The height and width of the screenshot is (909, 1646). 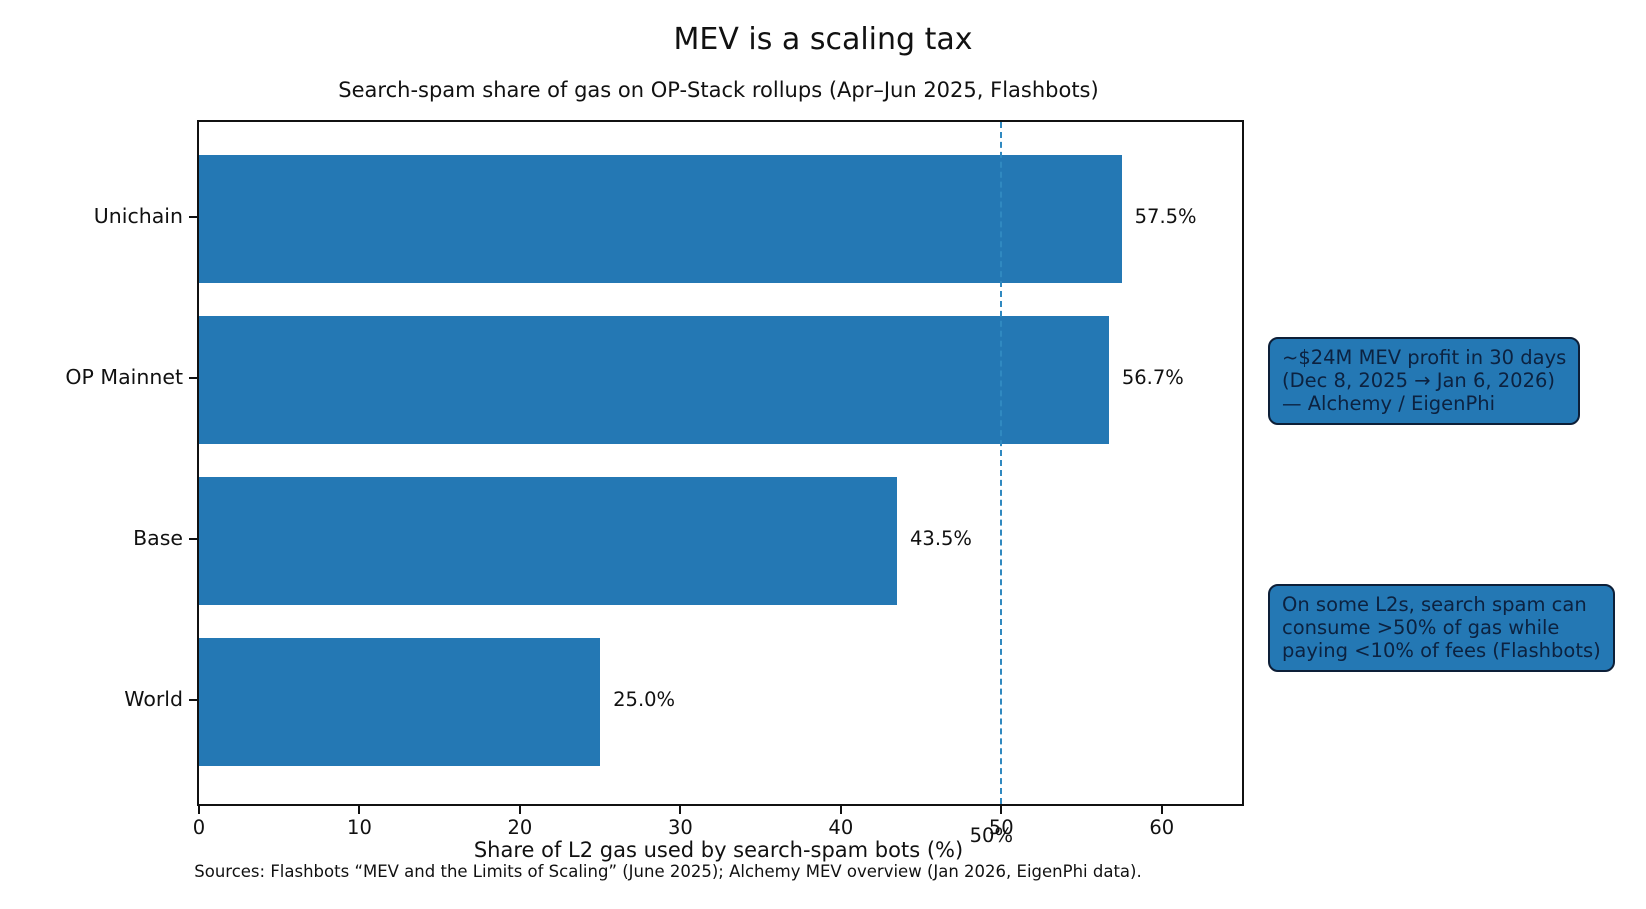 What do you see at coordinates (680, 827) in the screenshot?
I see `x-tick-label: 30` at bounding box center [680, 827].